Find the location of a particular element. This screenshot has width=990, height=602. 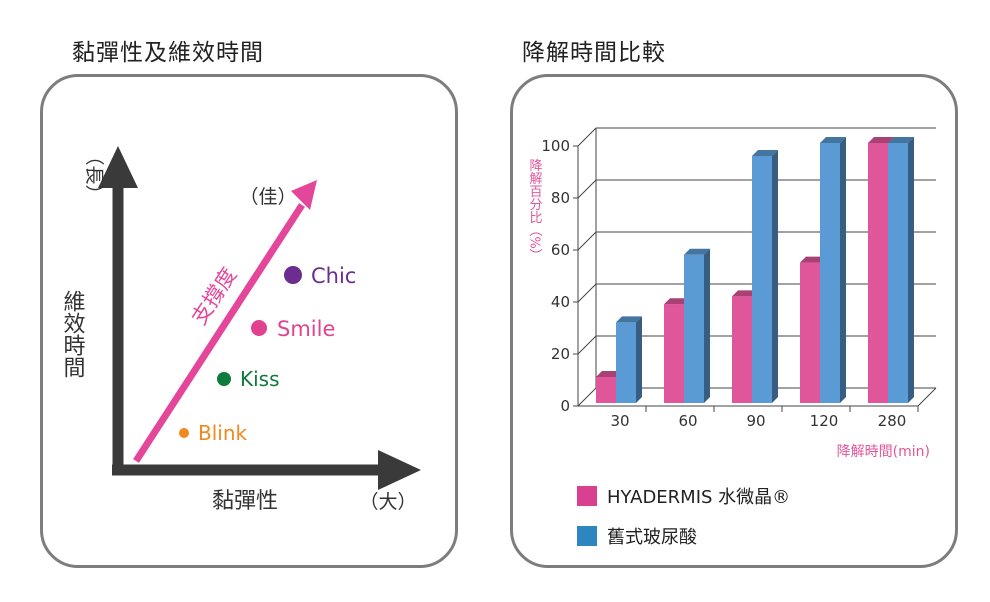

x-tick-label: 280 is located at coordinates (892, 421).